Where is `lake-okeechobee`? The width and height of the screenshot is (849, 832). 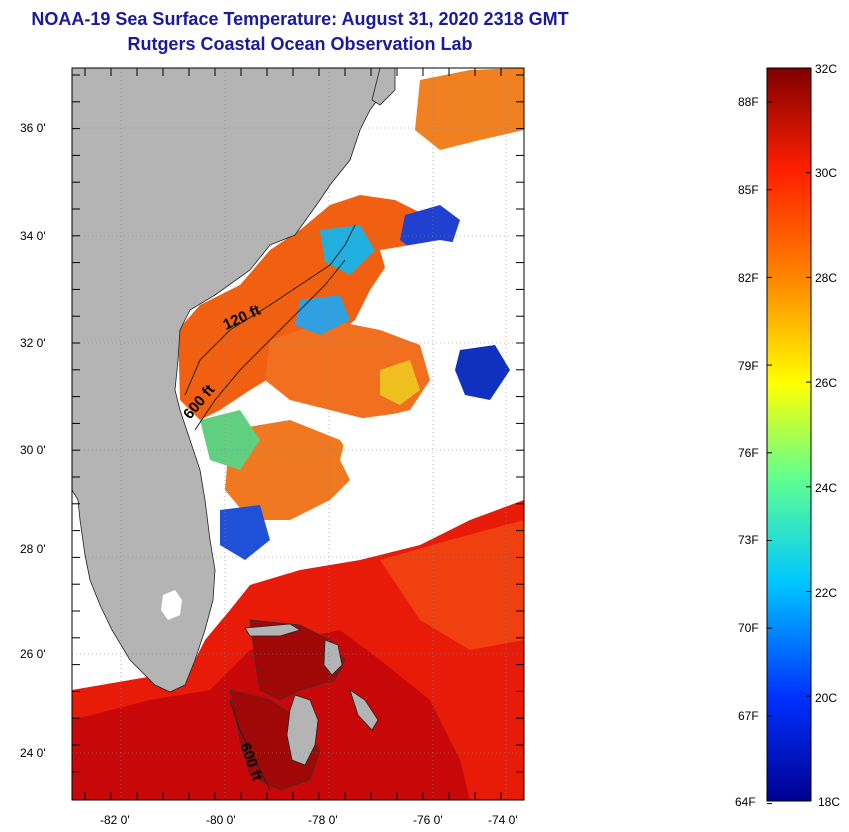 lake-okeechobee is located at coordinates (171, 605).